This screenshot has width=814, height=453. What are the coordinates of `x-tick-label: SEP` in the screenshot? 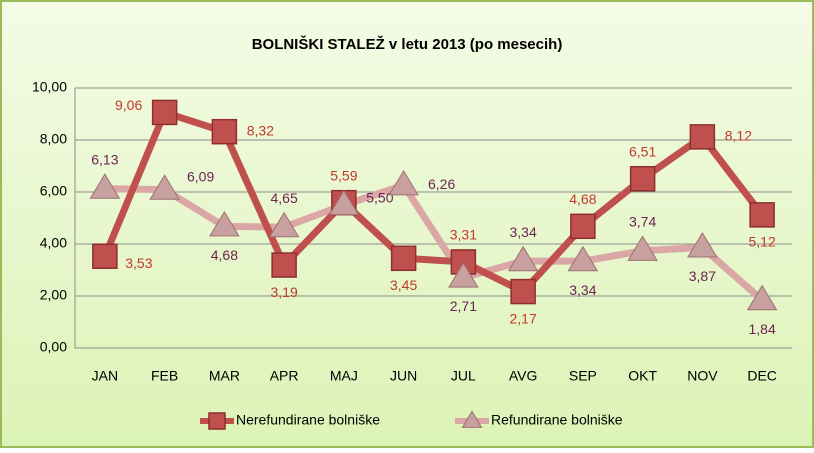 It's located at (583, 376).